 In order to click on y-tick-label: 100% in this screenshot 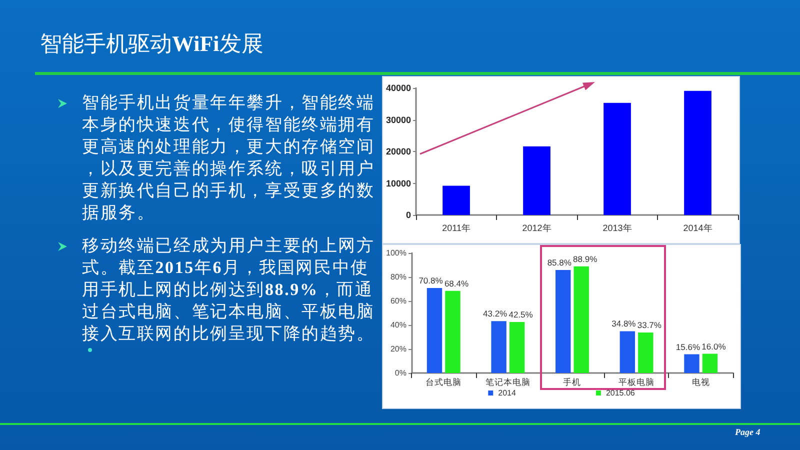, I will do `click(396, 253)`.